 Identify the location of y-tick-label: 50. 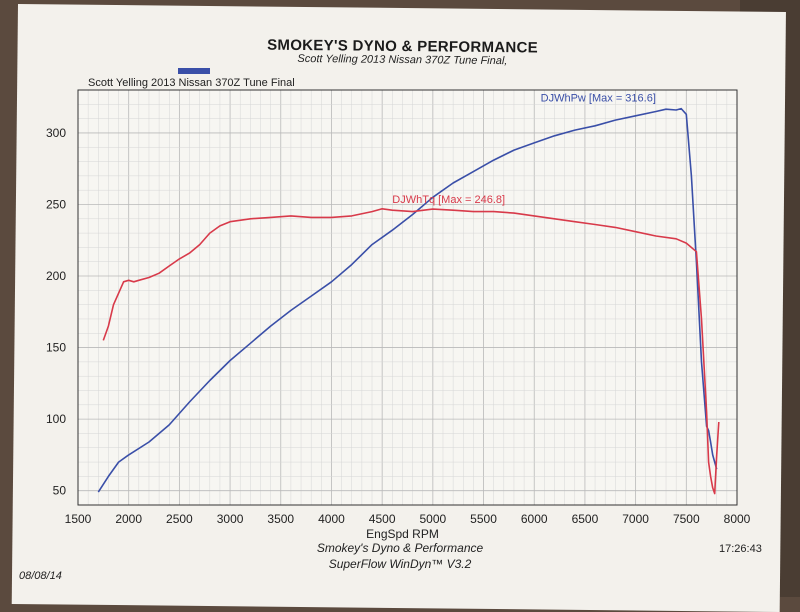
(60, 491).